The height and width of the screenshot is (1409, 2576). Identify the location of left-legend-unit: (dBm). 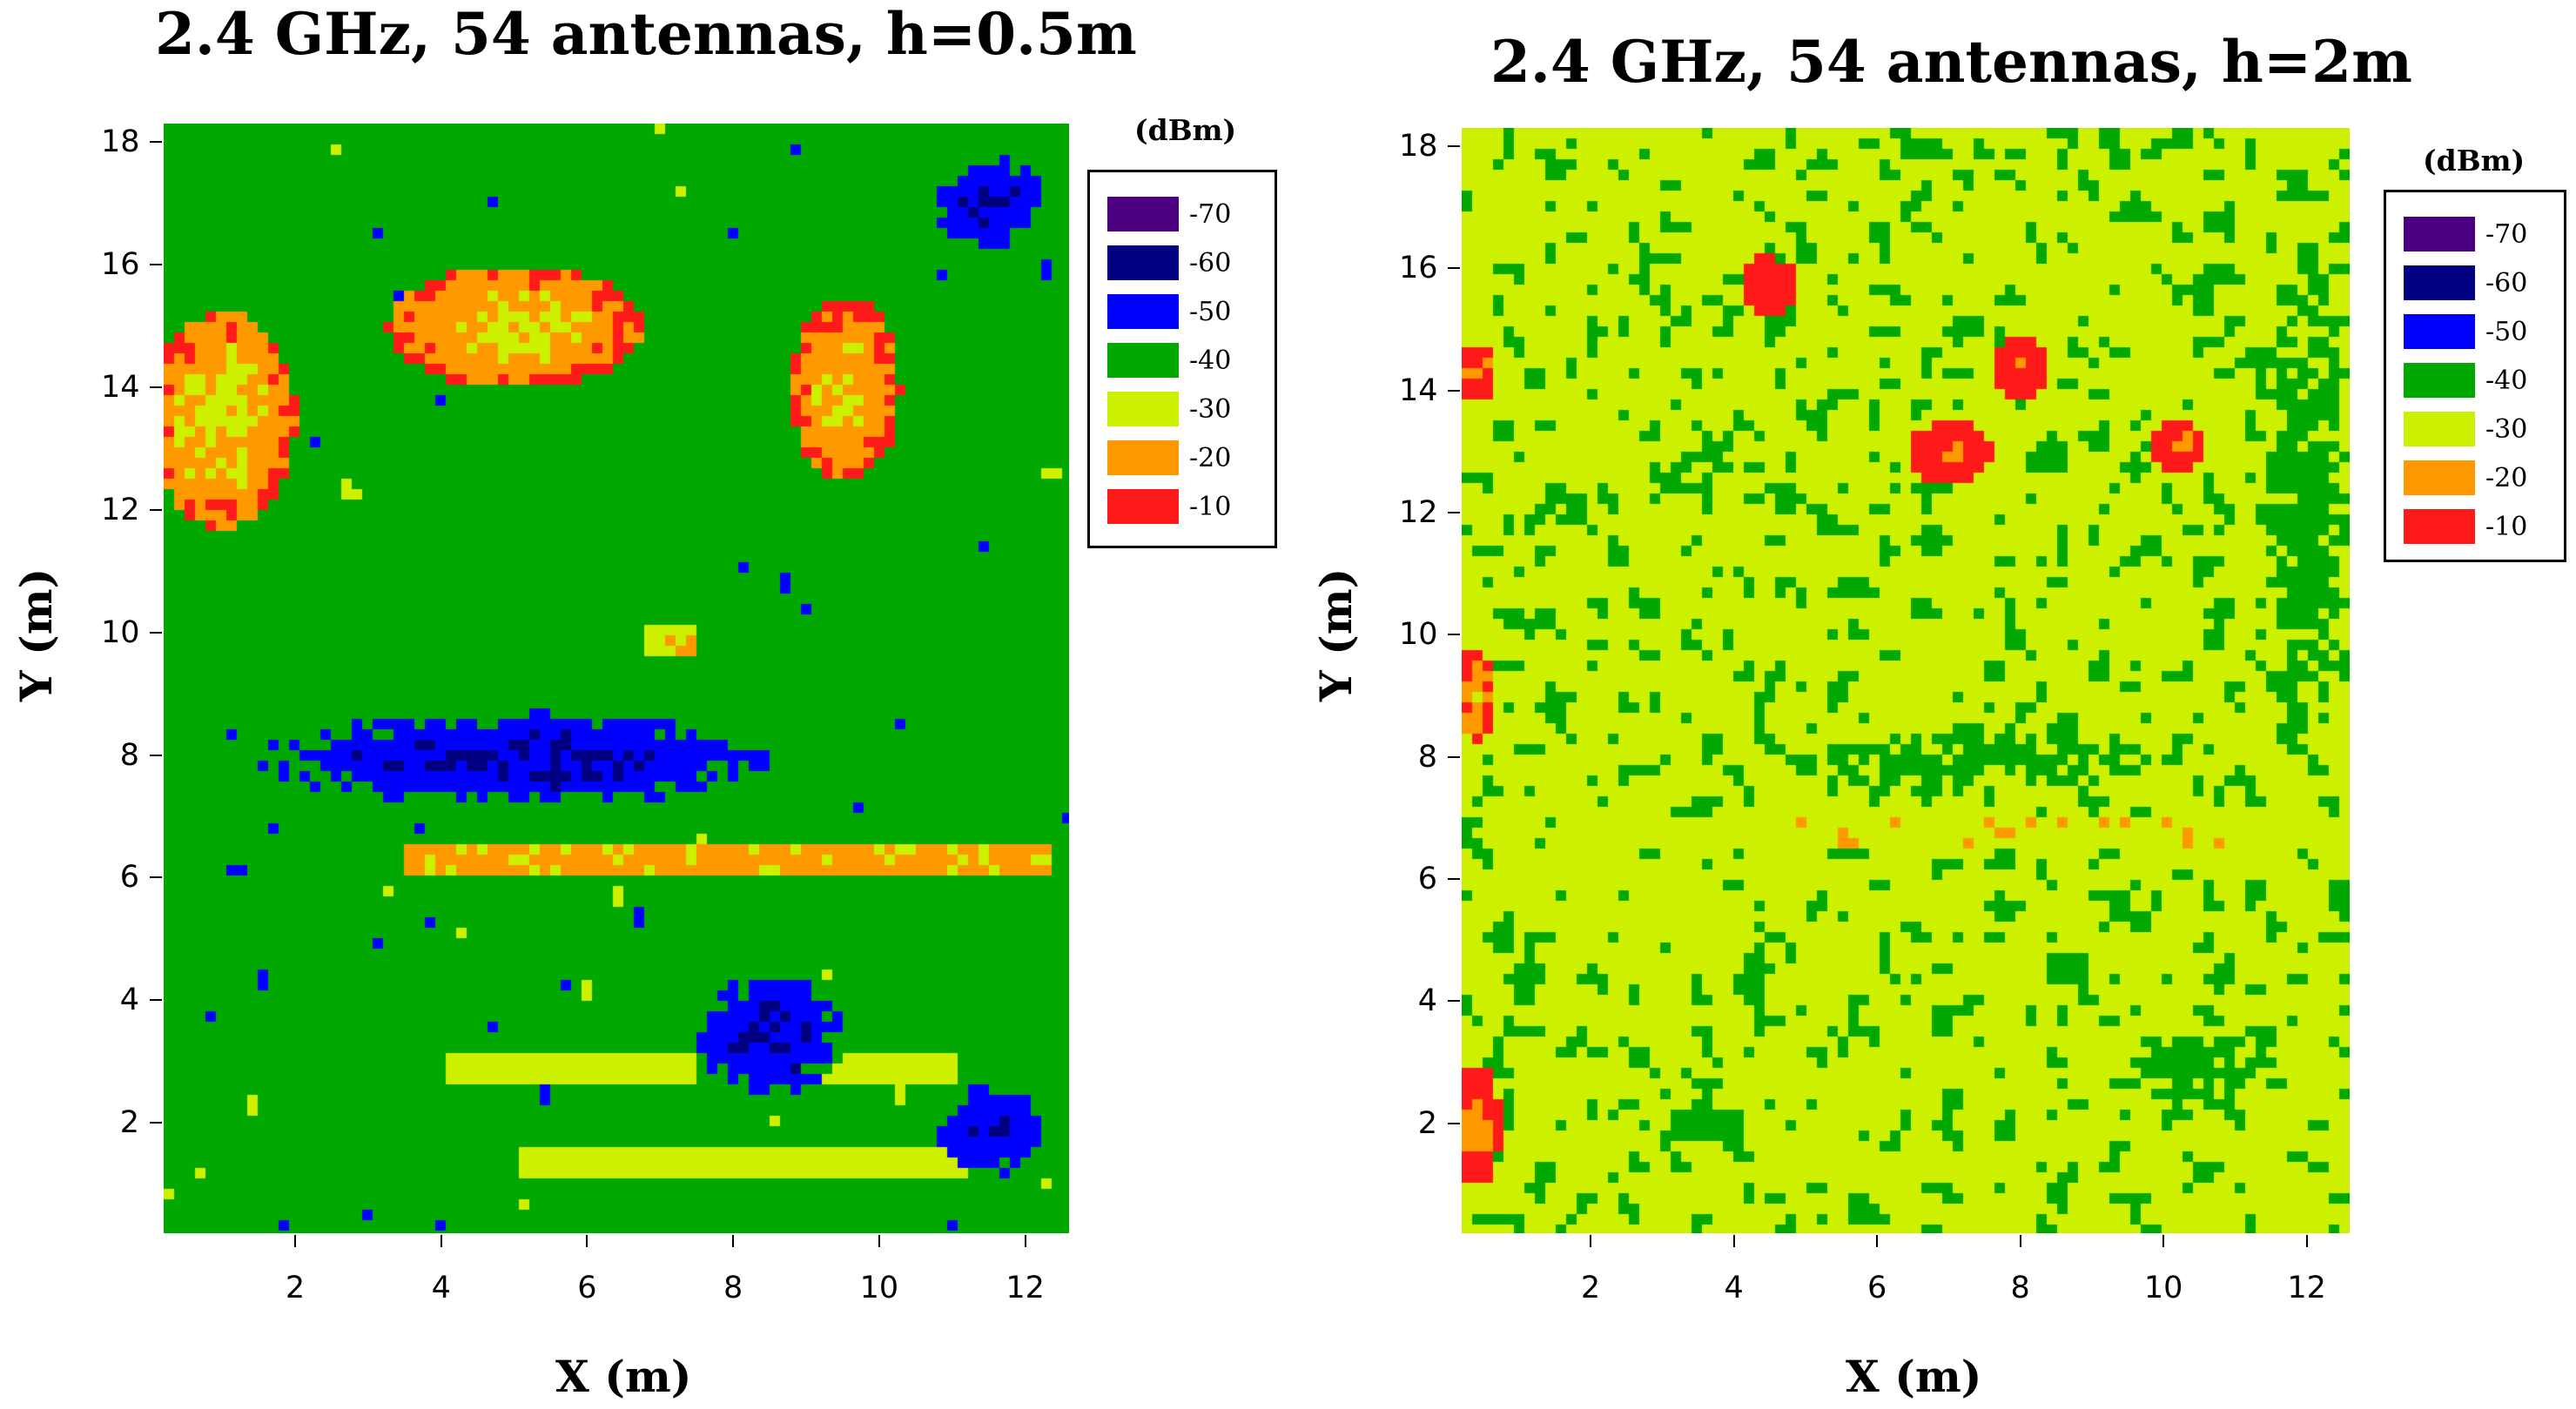
(1185, 130).